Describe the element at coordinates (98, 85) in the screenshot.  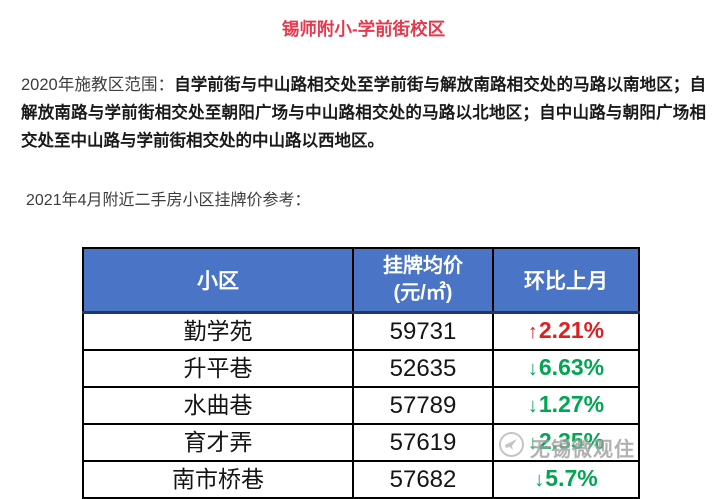
I see `district-scope-lead: 2020年施教区范围：` at that location.